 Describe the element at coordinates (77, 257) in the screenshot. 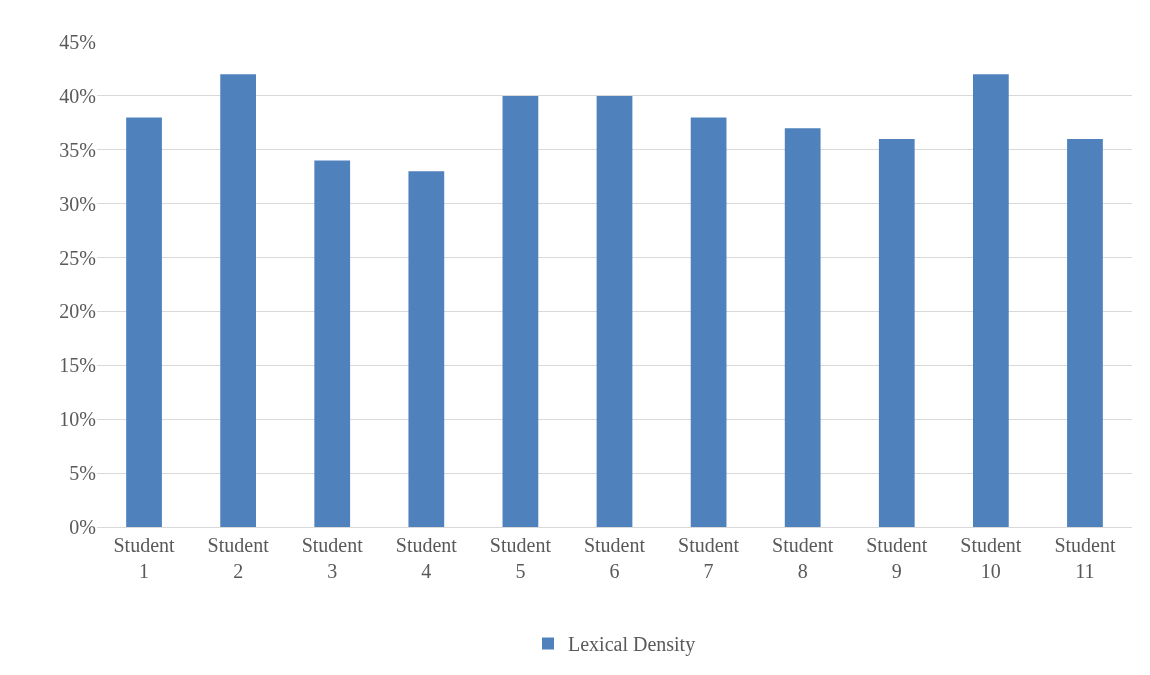

I see `y-tick-label: 25%` at that location.